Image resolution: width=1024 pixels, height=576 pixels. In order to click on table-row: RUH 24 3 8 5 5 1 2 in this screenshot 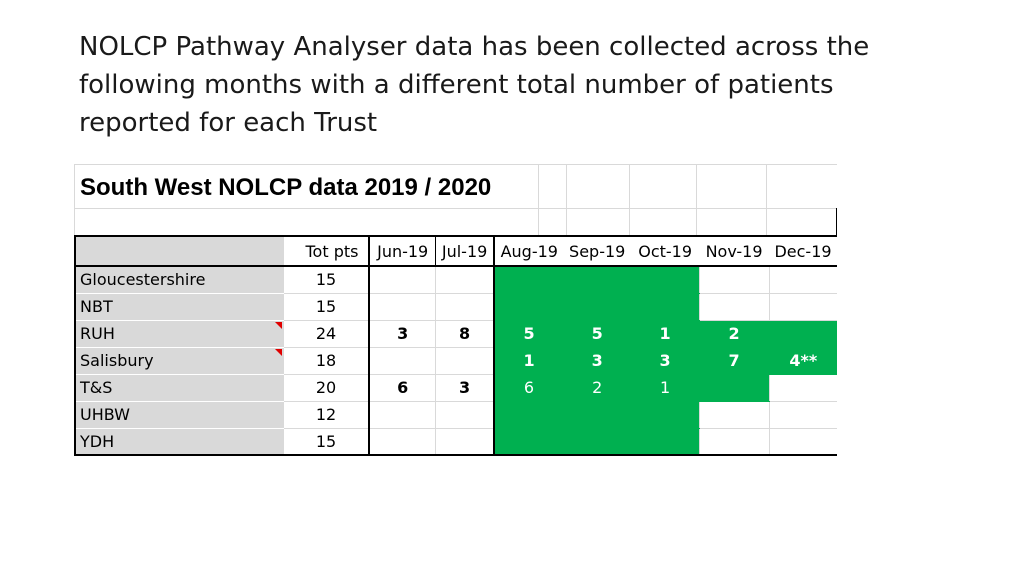, I will do `click(455, 334)`.